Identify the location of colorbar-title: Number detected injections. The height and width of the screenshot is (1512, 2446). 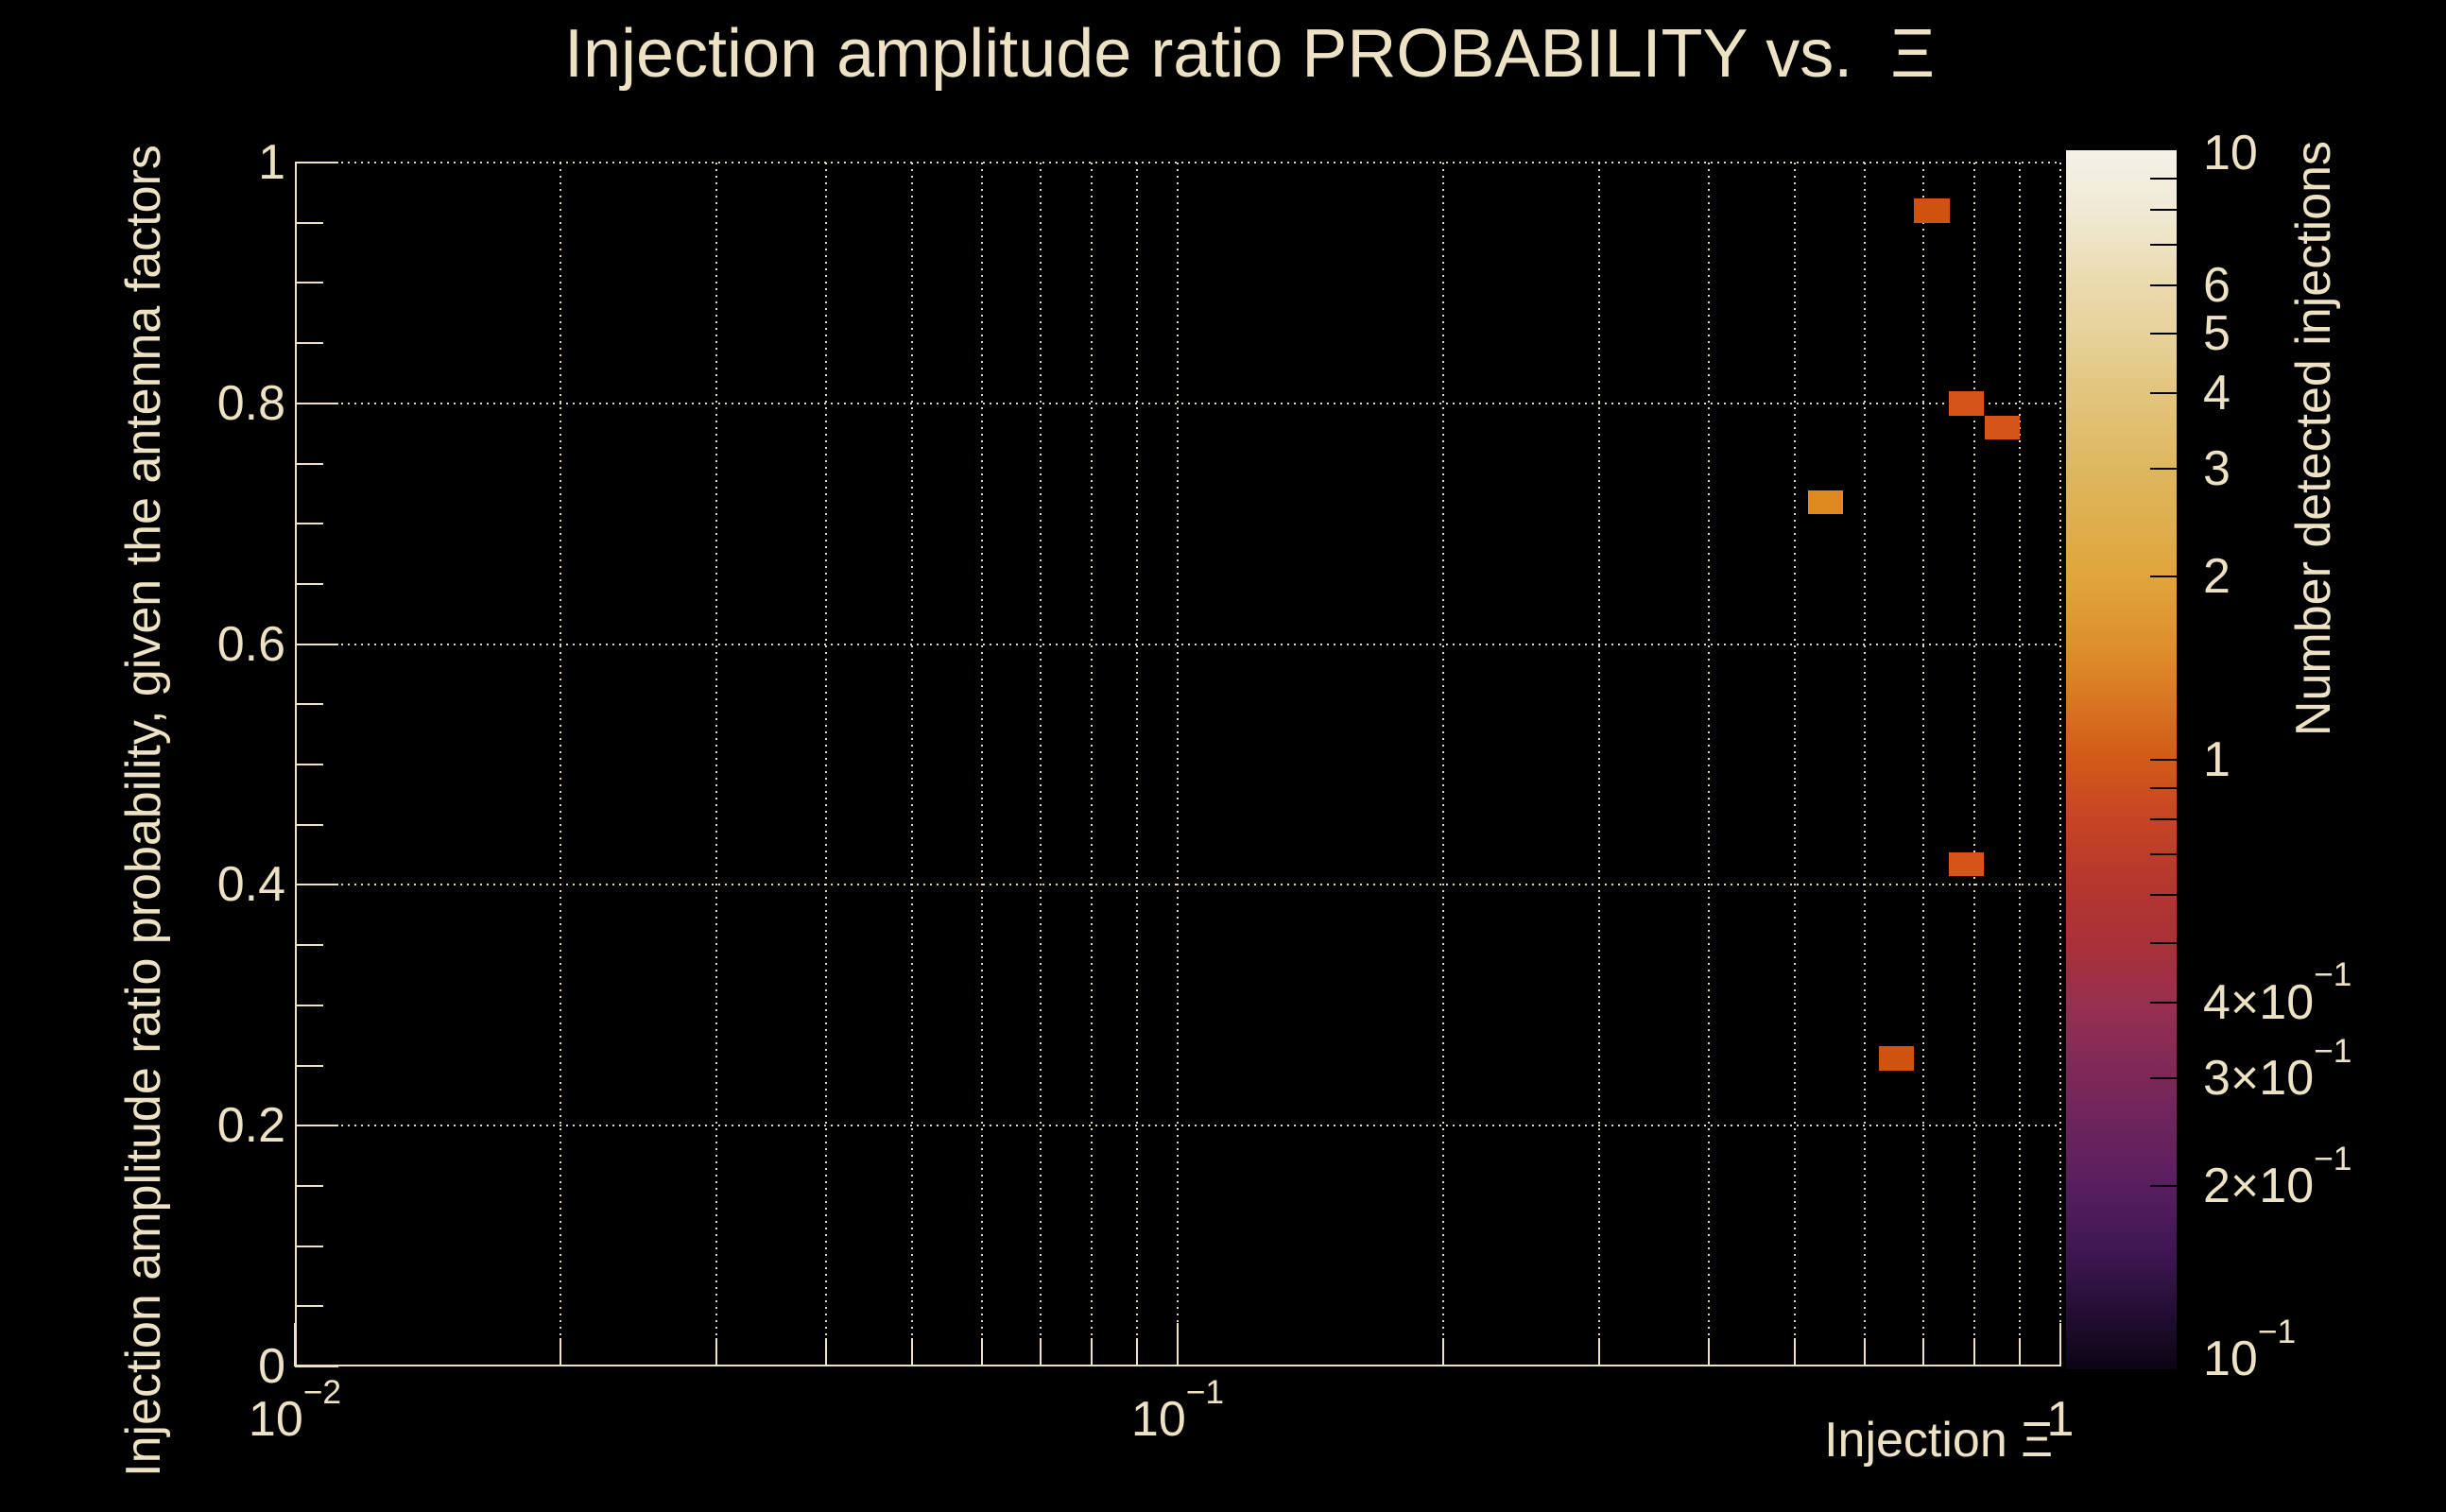
(2313, 438).